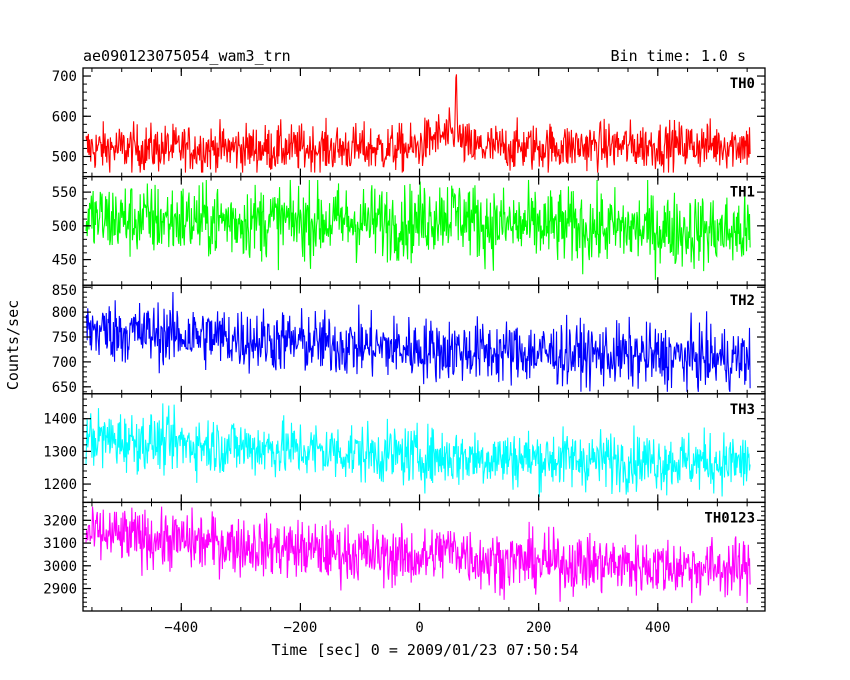  I want to click on y-tick-label: 1400, so click(60, 420).